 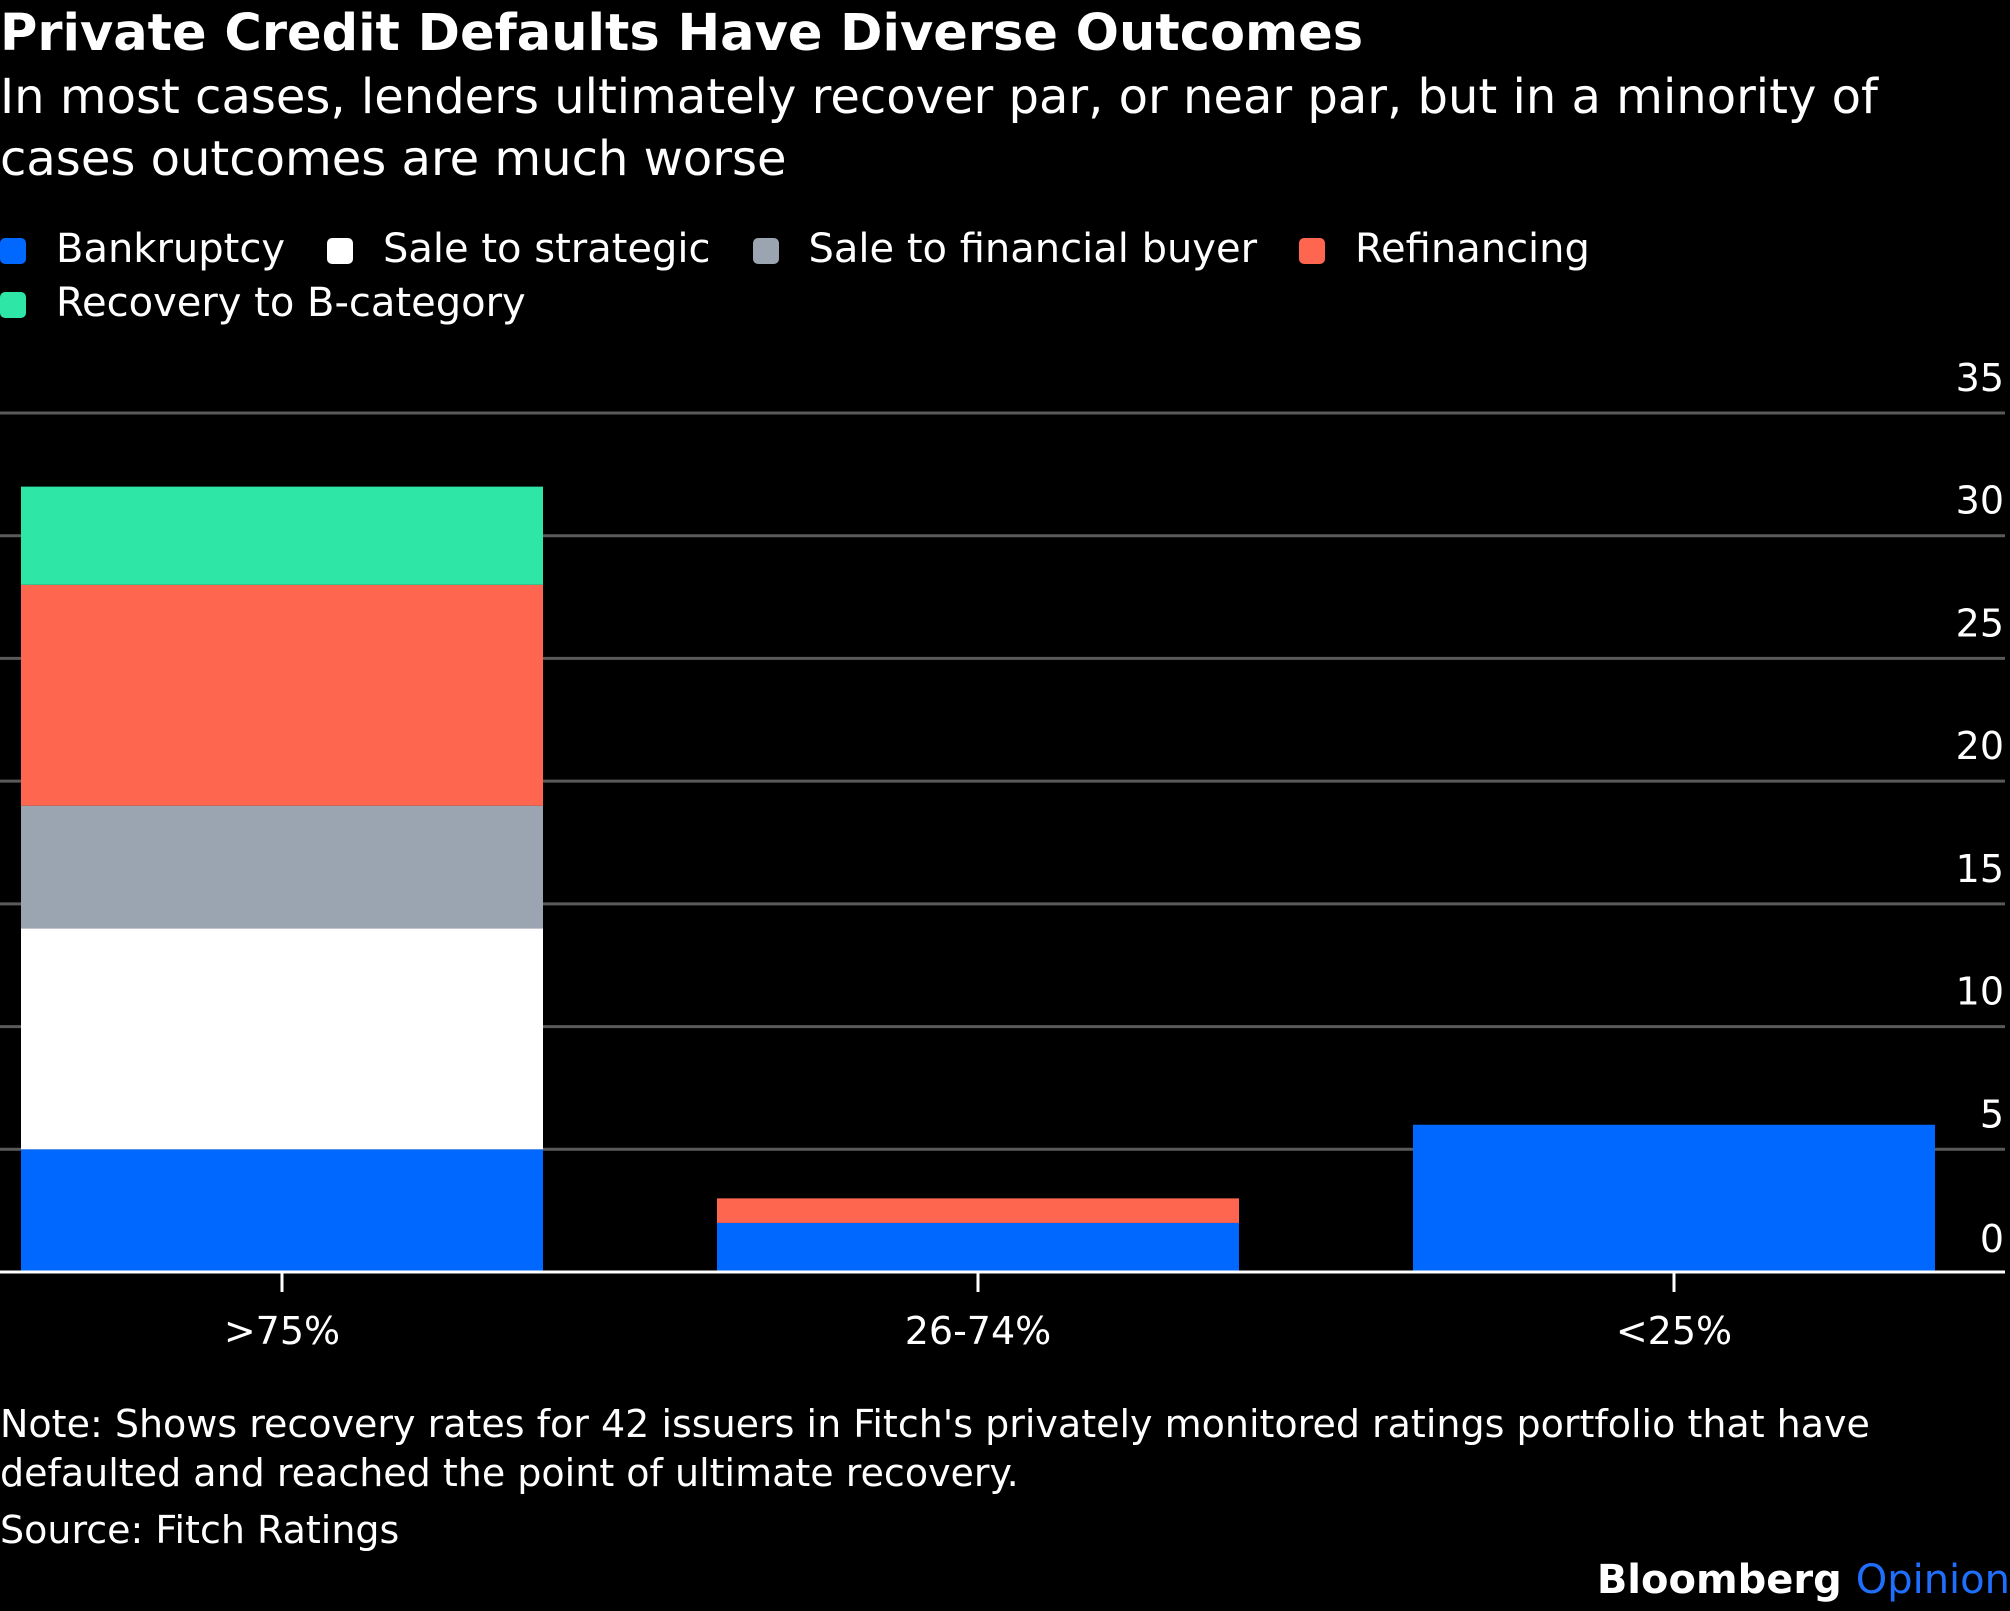 What do you see at coordinates (1472, 249) in the screenshot?
I see `legend-label: Refinancing` at bounding box center [1472, 249].